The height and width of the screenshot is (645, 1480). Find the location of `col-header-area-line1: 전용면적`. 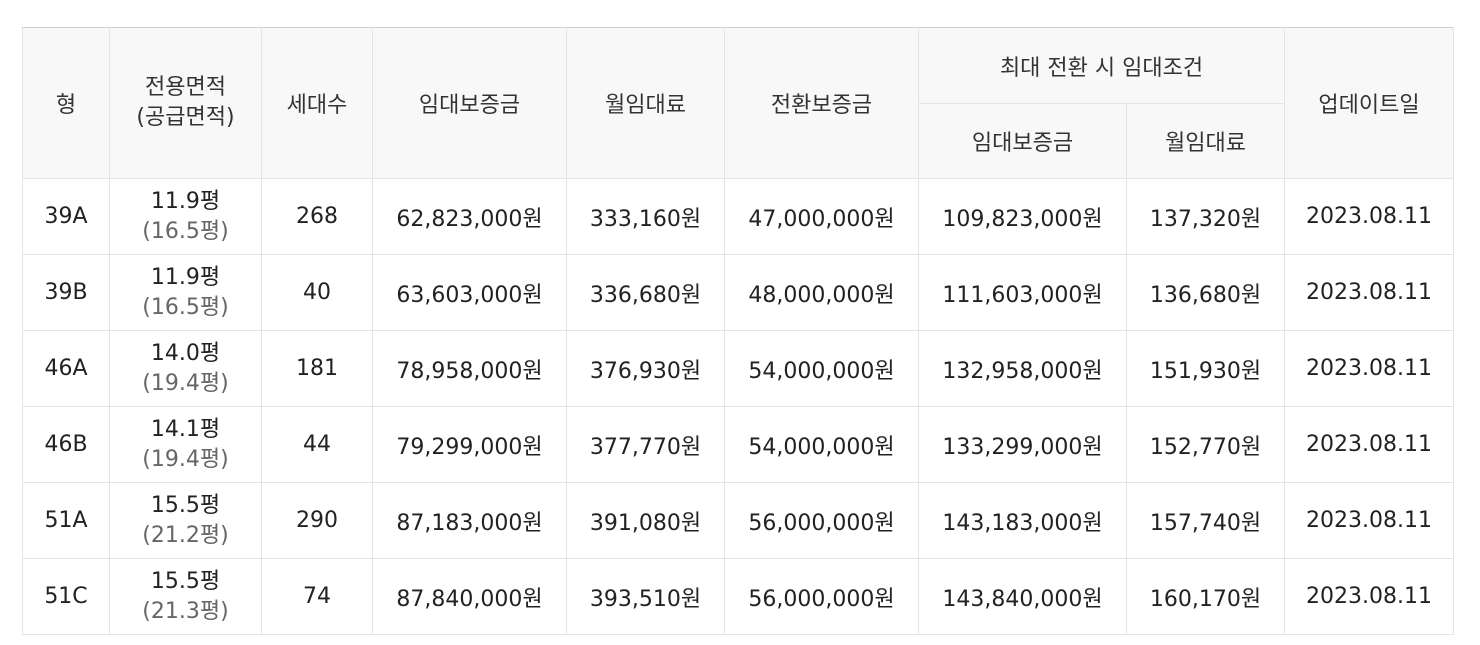

col-header-area-line1: 전용면적 is located at coordinates (185, 87).